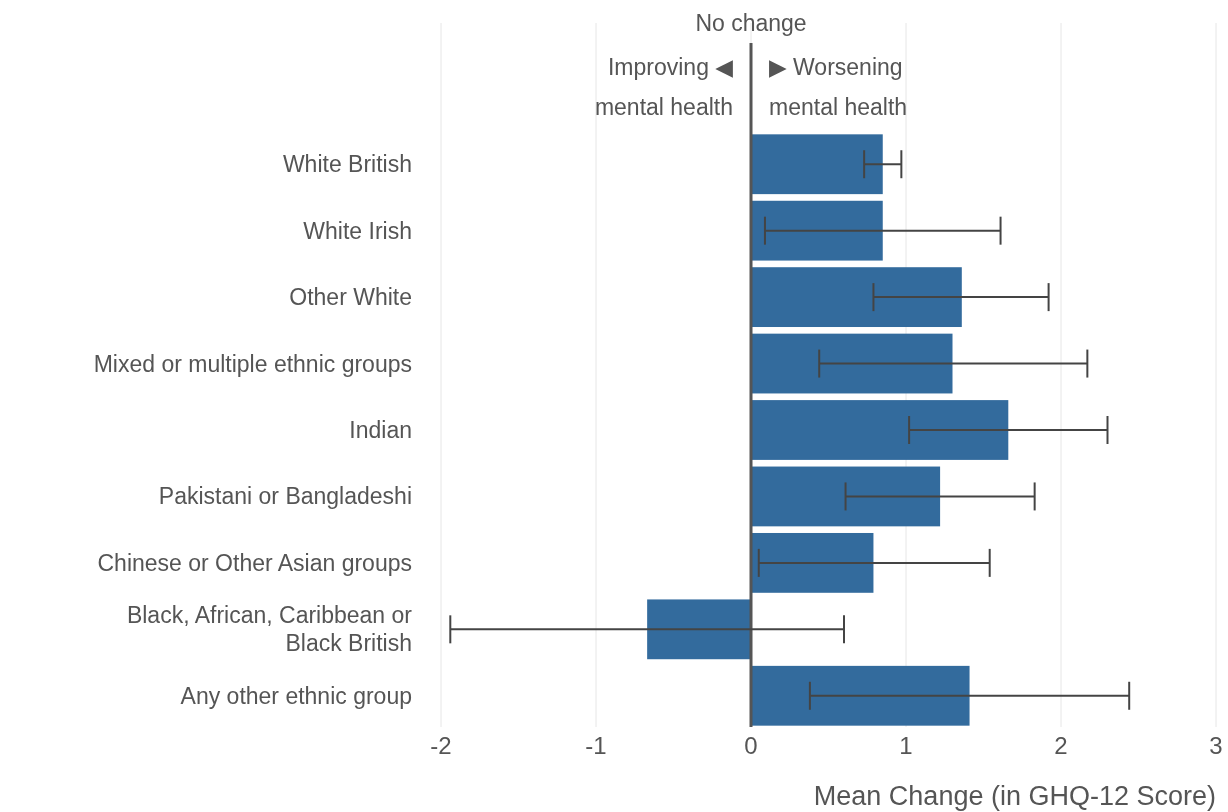  Describe the element at coordinates (441, 745) in the screenshot. I see `x-tick-label: -2` at that location.